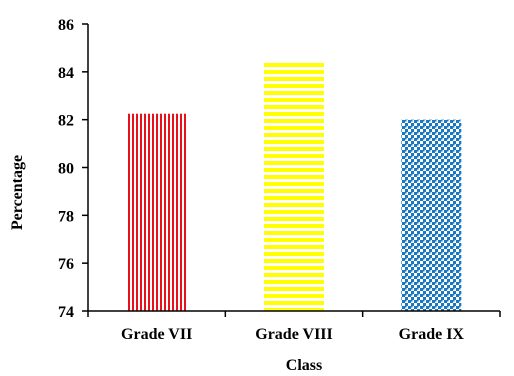 The height and width of the screenshot is (376, 514). I want to click on y-tick-label: 76, so click(66, 264).